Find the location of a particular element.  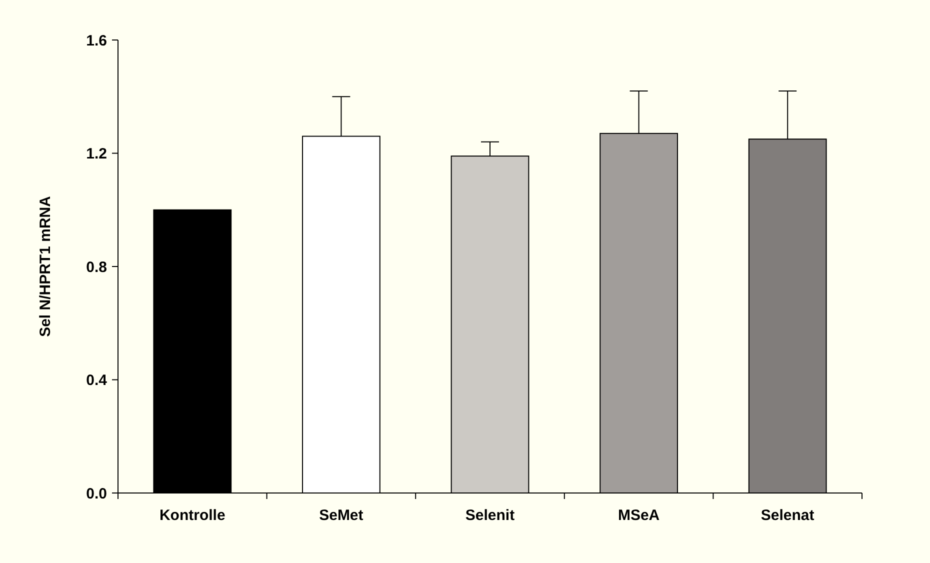

y-tick-label: 1.2 is located at coordinates (96, 154).